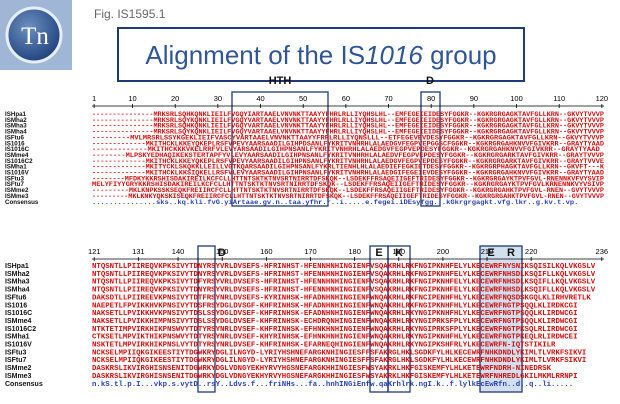  What do you see at coordinates (94, 251) in the screenshot?
I see `ruler-label: 121` at bounding box center [94, 251].